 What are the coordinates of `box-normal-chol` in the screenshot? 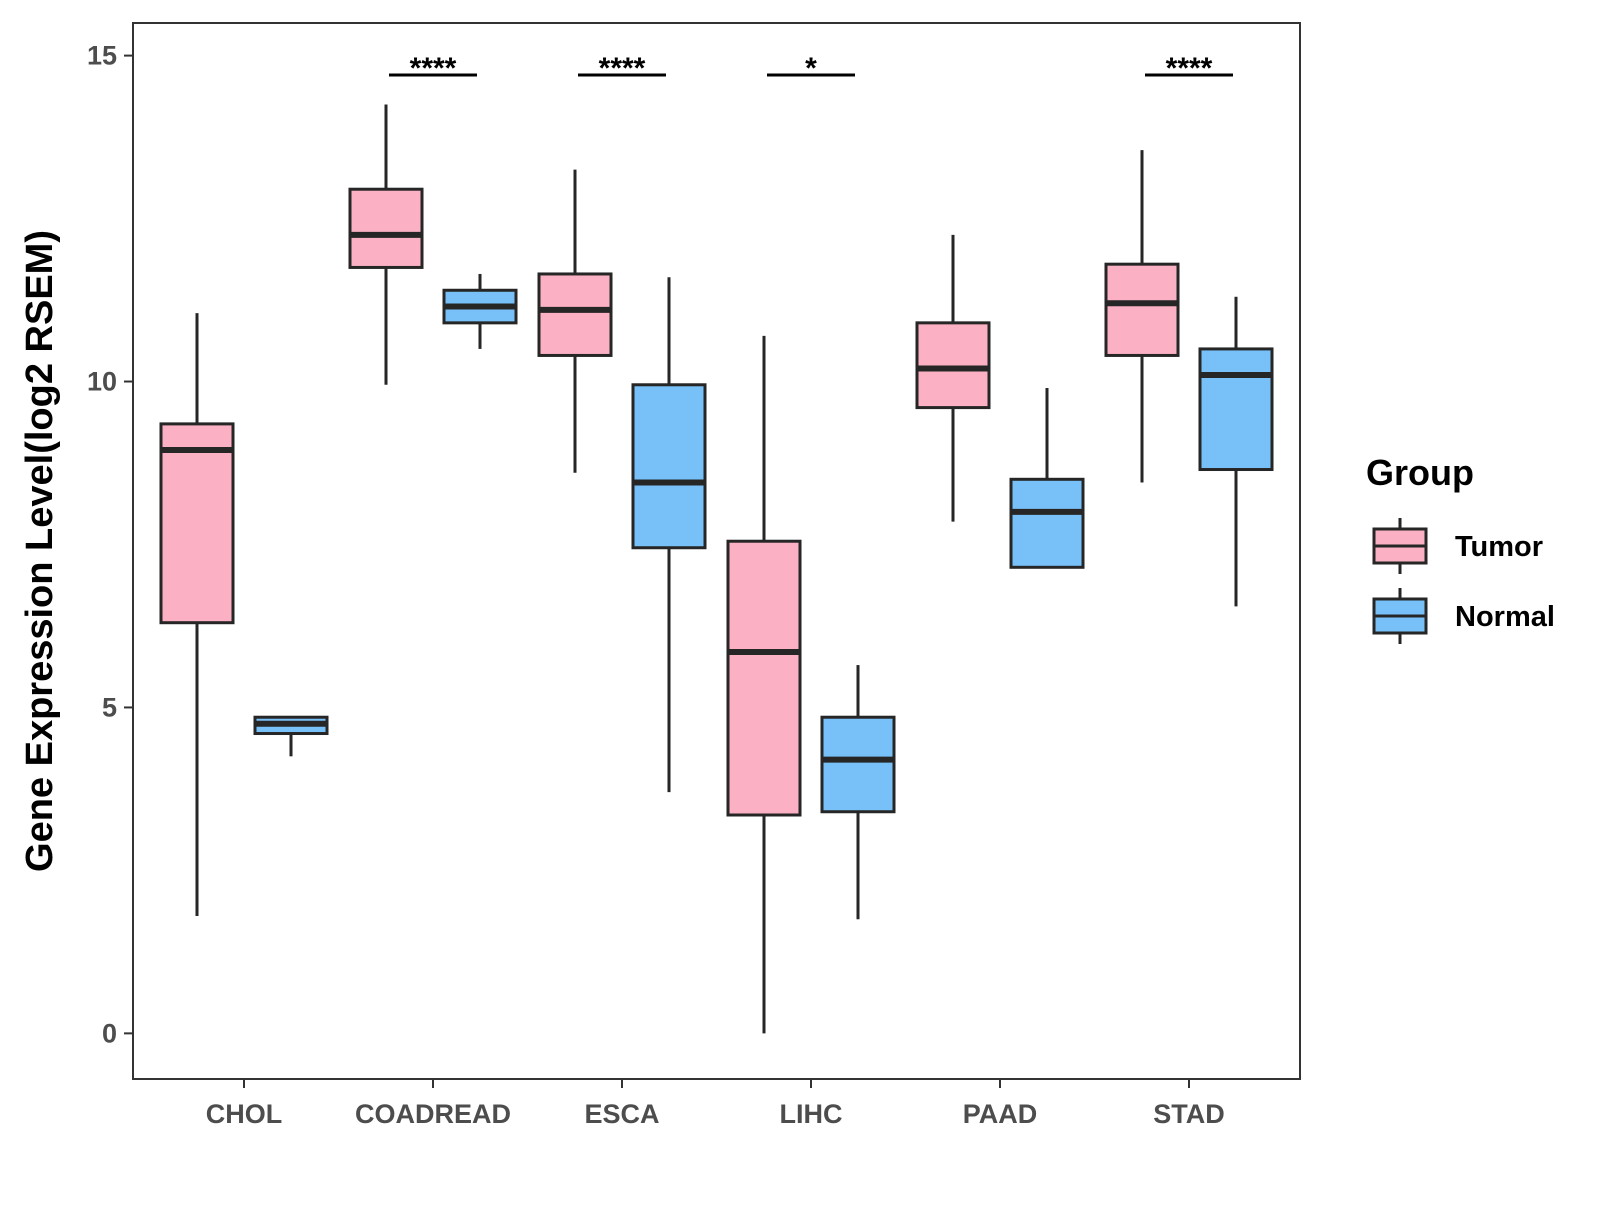 It's located at (291, 736).